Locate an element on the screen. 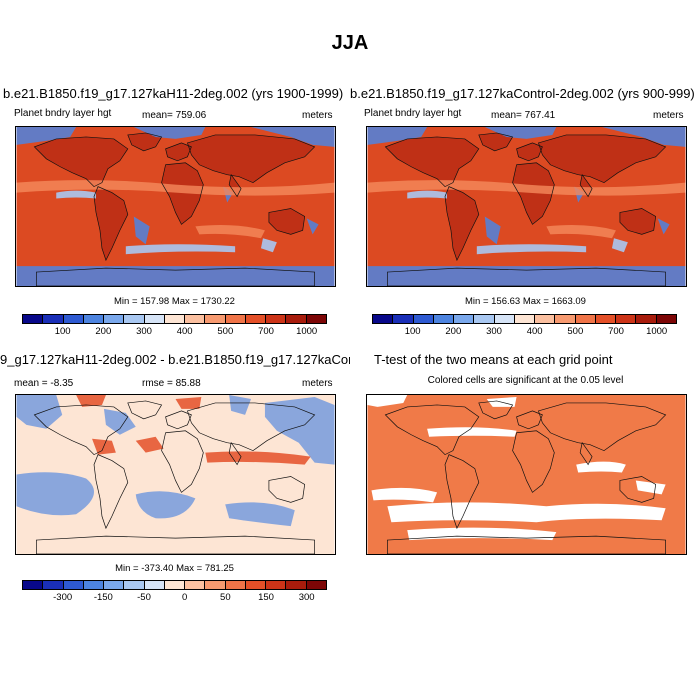  panel-minmax: Min = 157.98 Max = 1730.22 is located at coordinates (174, 301).